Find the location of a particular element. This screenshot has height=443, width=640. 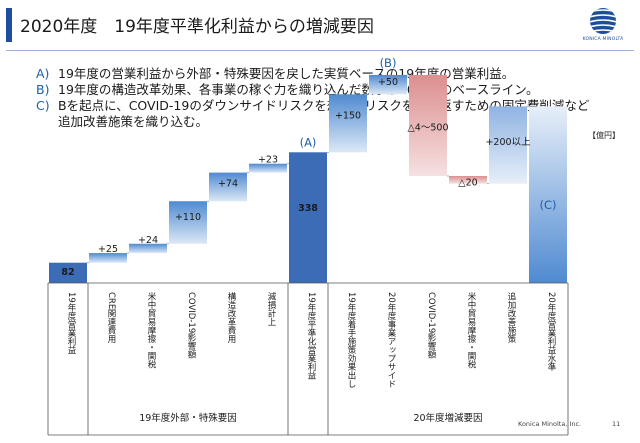

value-label: +50 is located at coordinates (388, 82).